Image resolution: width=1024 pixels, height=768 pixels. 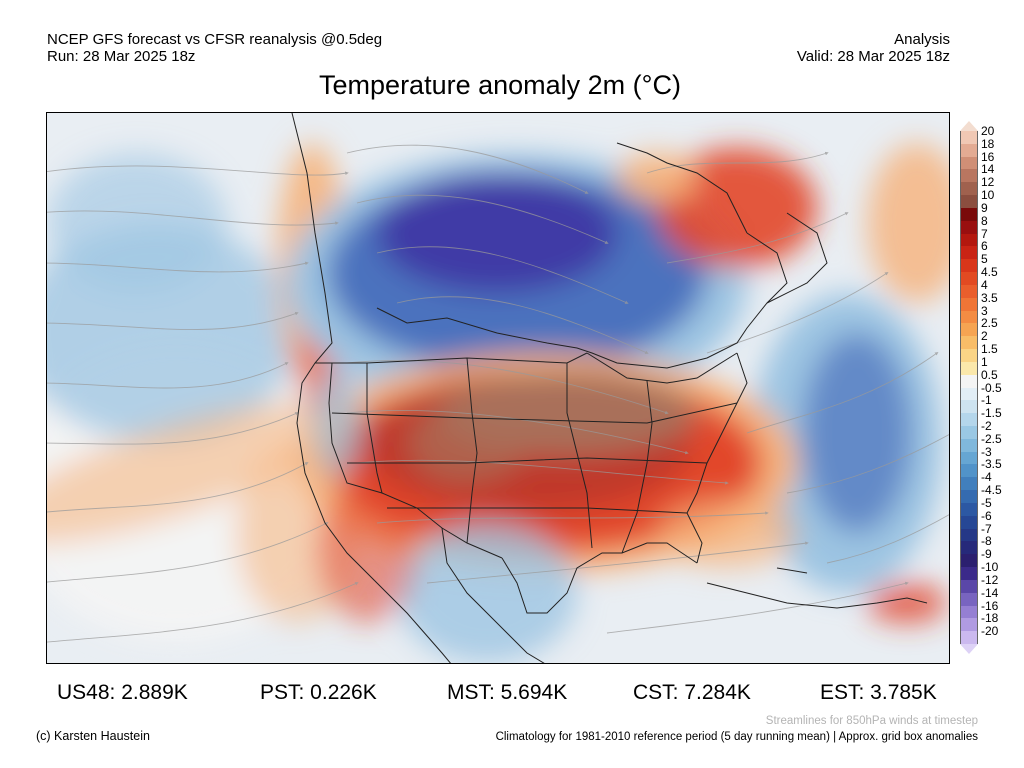 I want to click on colorbar-label: -16, so click(x=990, y=605).